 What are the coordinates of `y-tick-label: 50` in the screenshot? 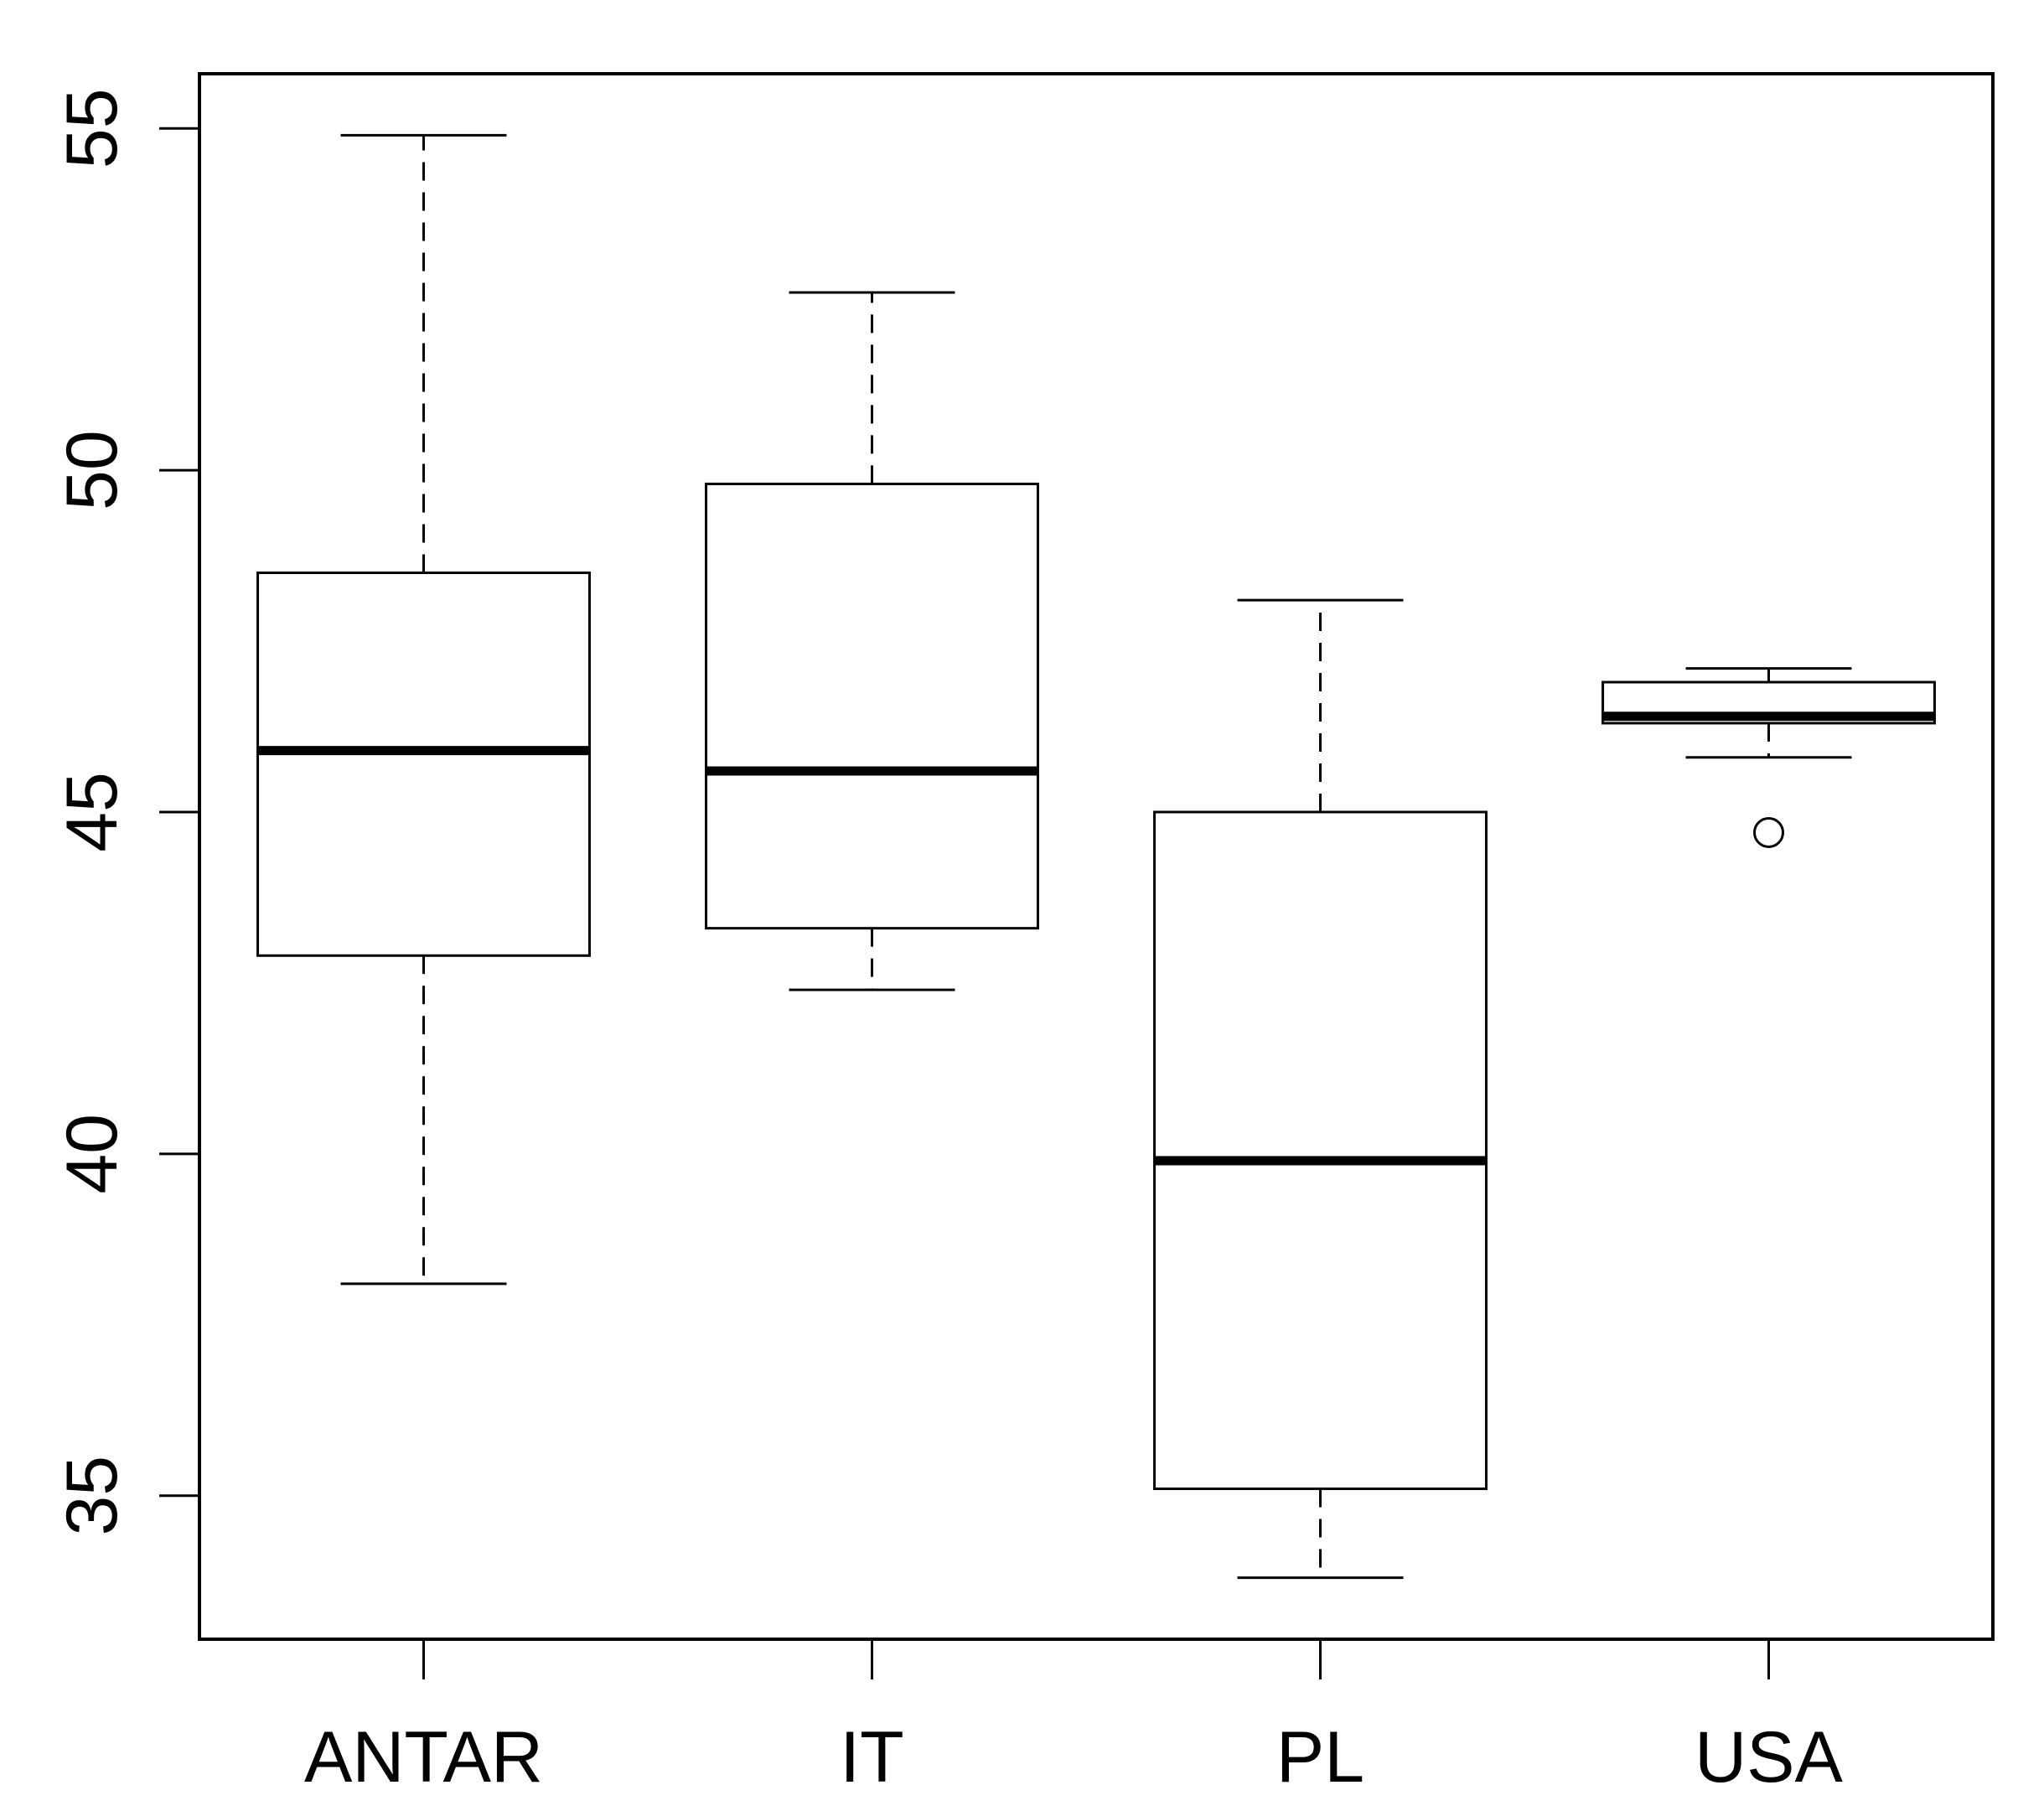 It's located at (92, 470).